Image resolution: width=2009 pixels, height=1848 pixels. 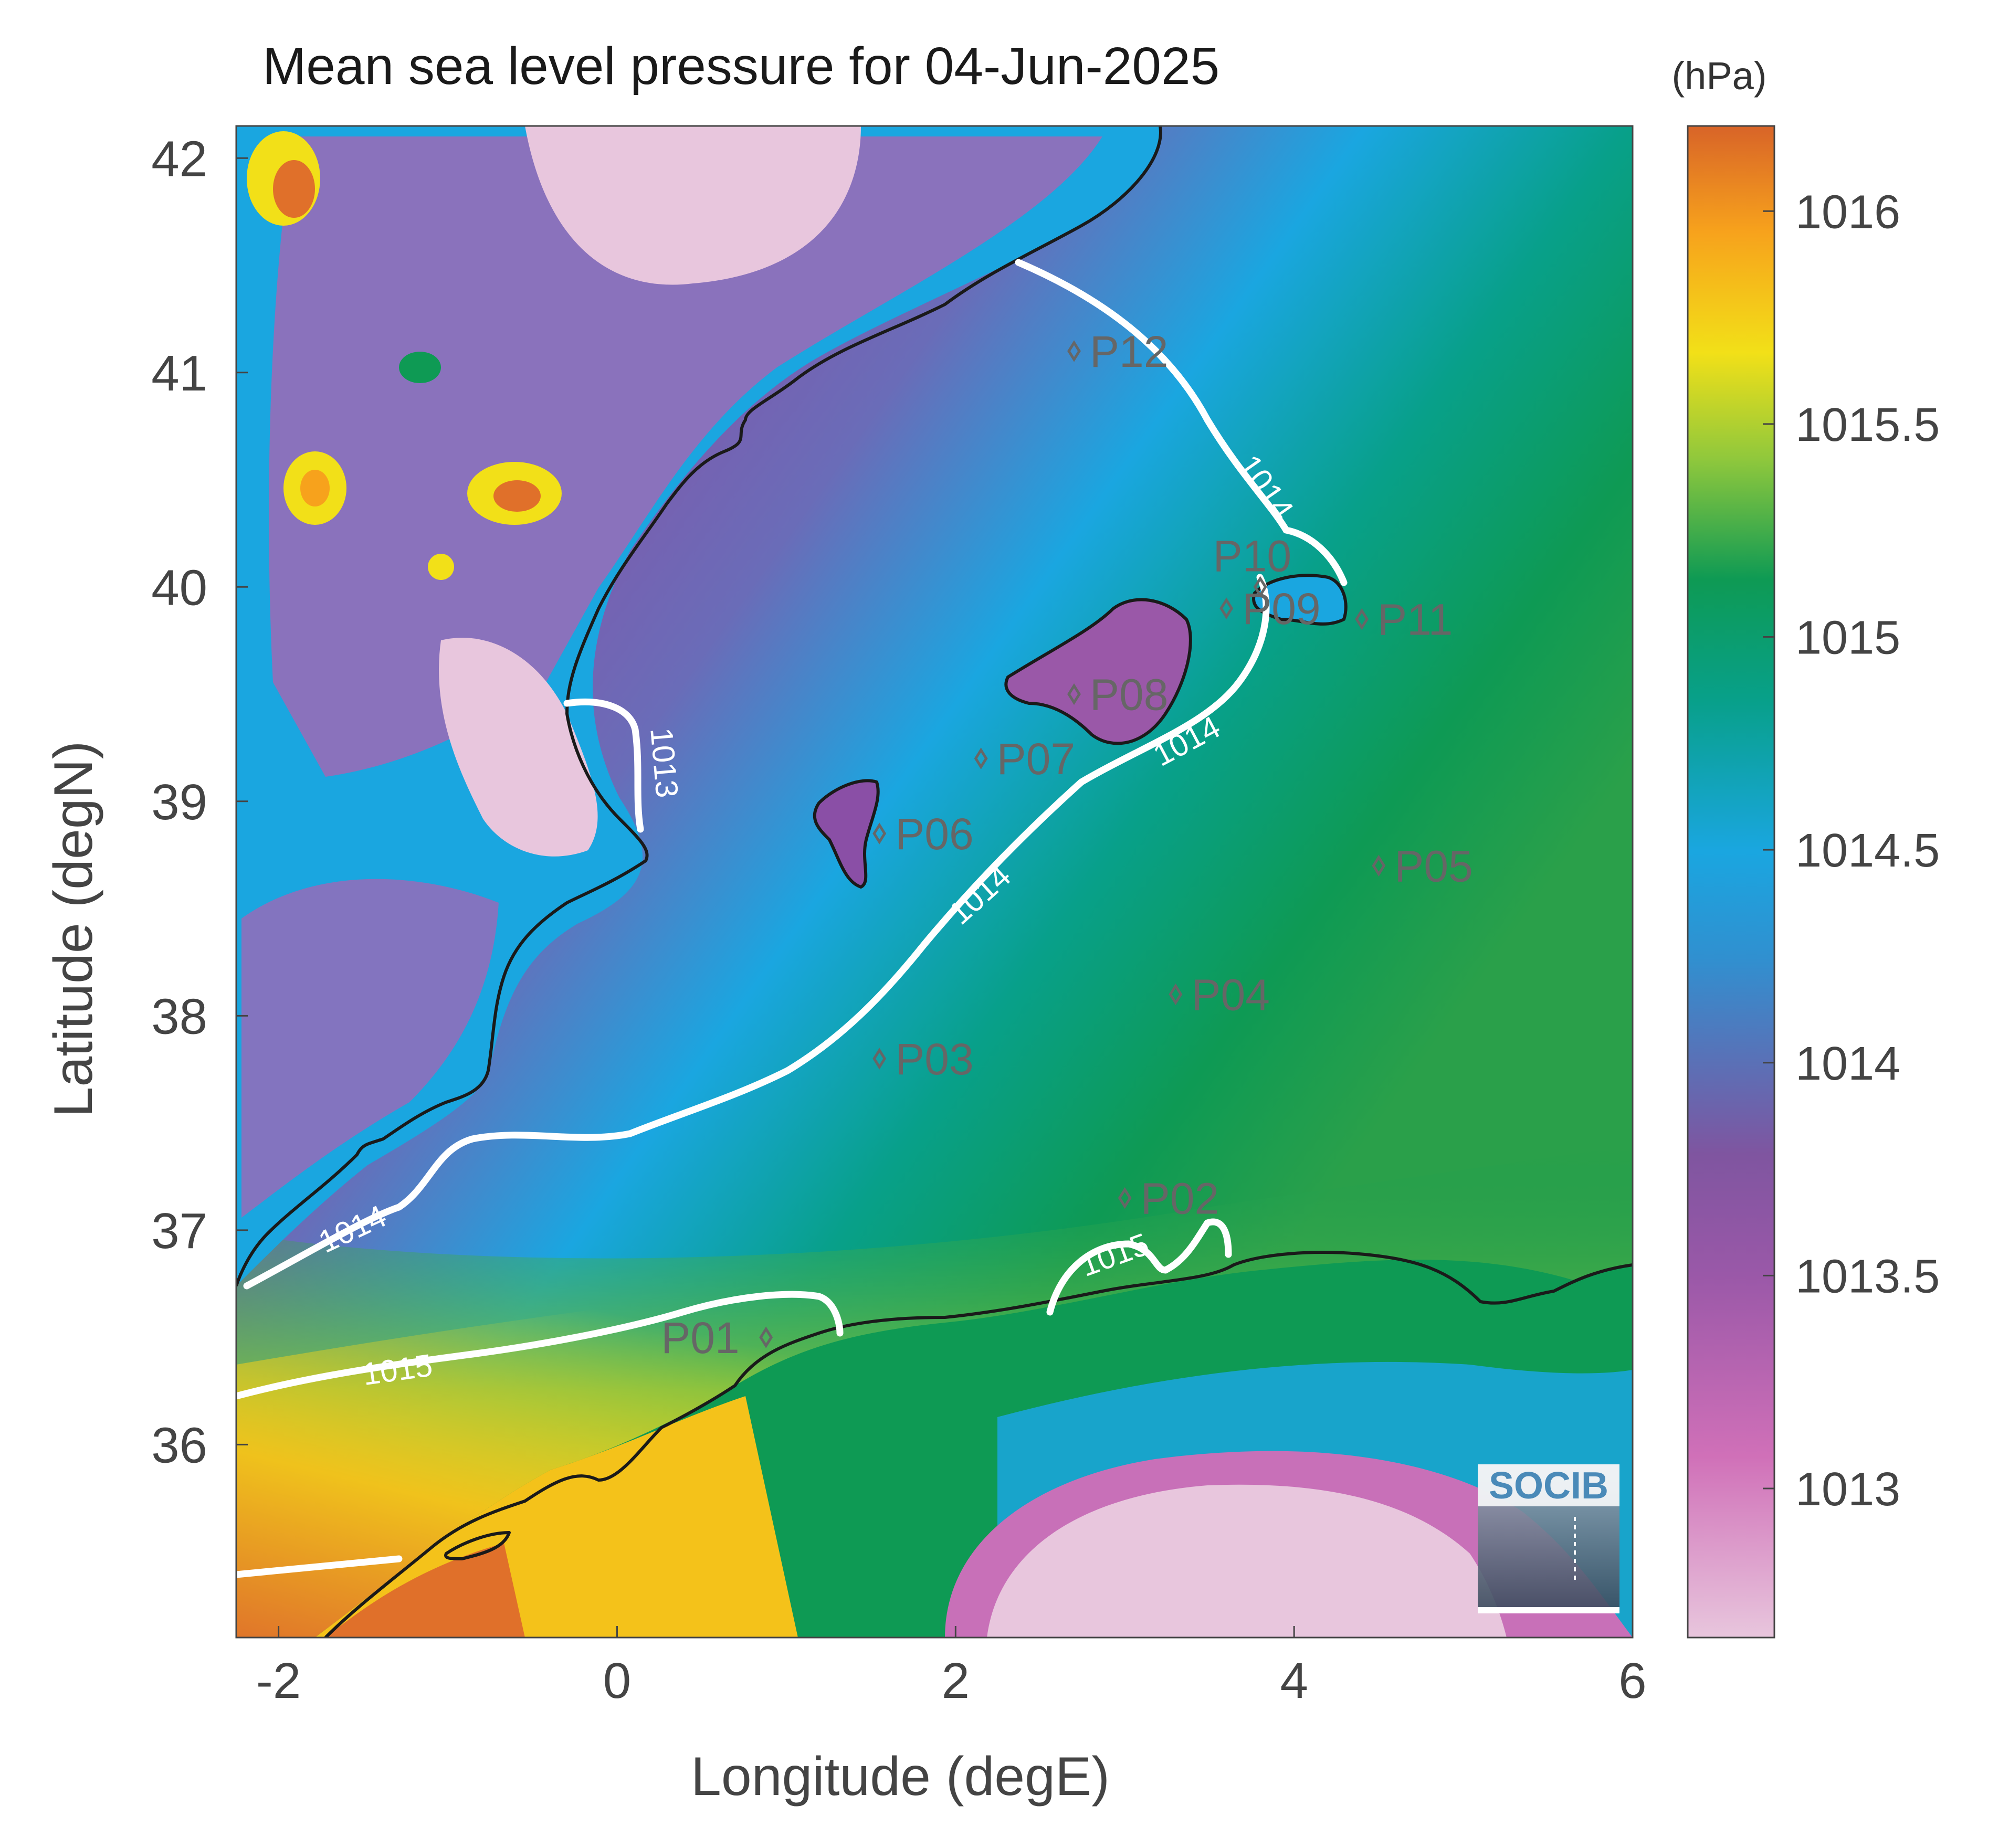 I want to click on isobar-1015-southwest, so click(x=319, y=1567).